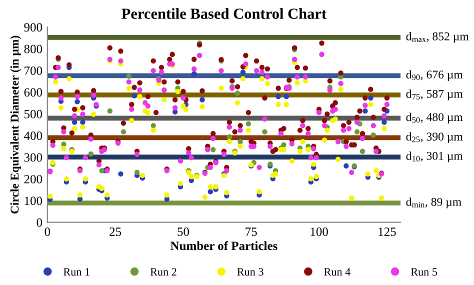 This screenshot has height=285, width=474. Describe the element at coordinates (33, 27) in the screenshot. I see `y-tick-label: 900` at that location.